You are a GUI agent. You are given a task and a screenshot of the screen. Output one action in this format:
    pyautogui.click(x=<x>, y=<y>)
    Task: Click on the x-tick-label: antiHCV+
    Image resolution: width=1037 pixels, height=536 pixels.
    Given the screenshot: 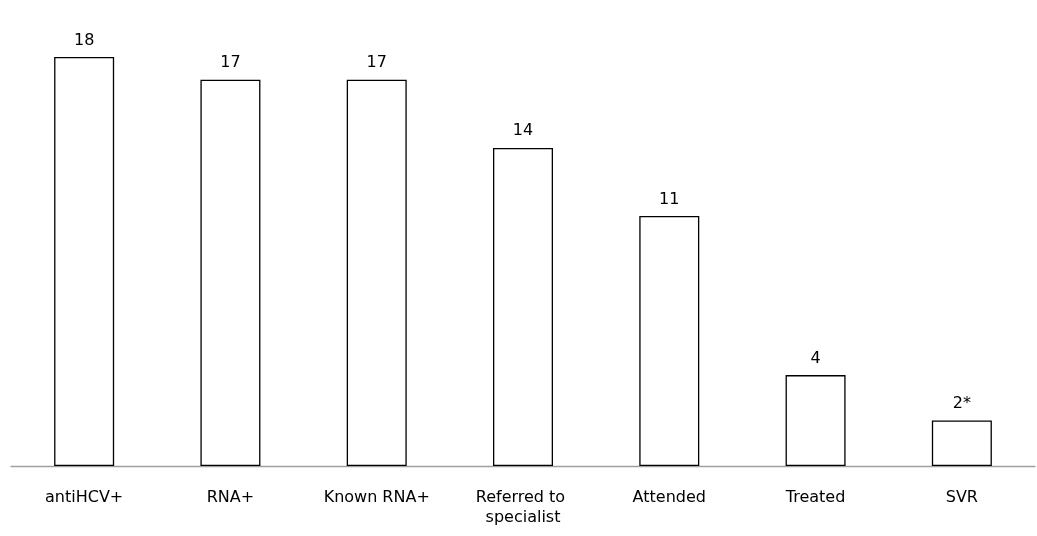 What is the action you would take?
    pyautogui.click(x=84, y=496)
    